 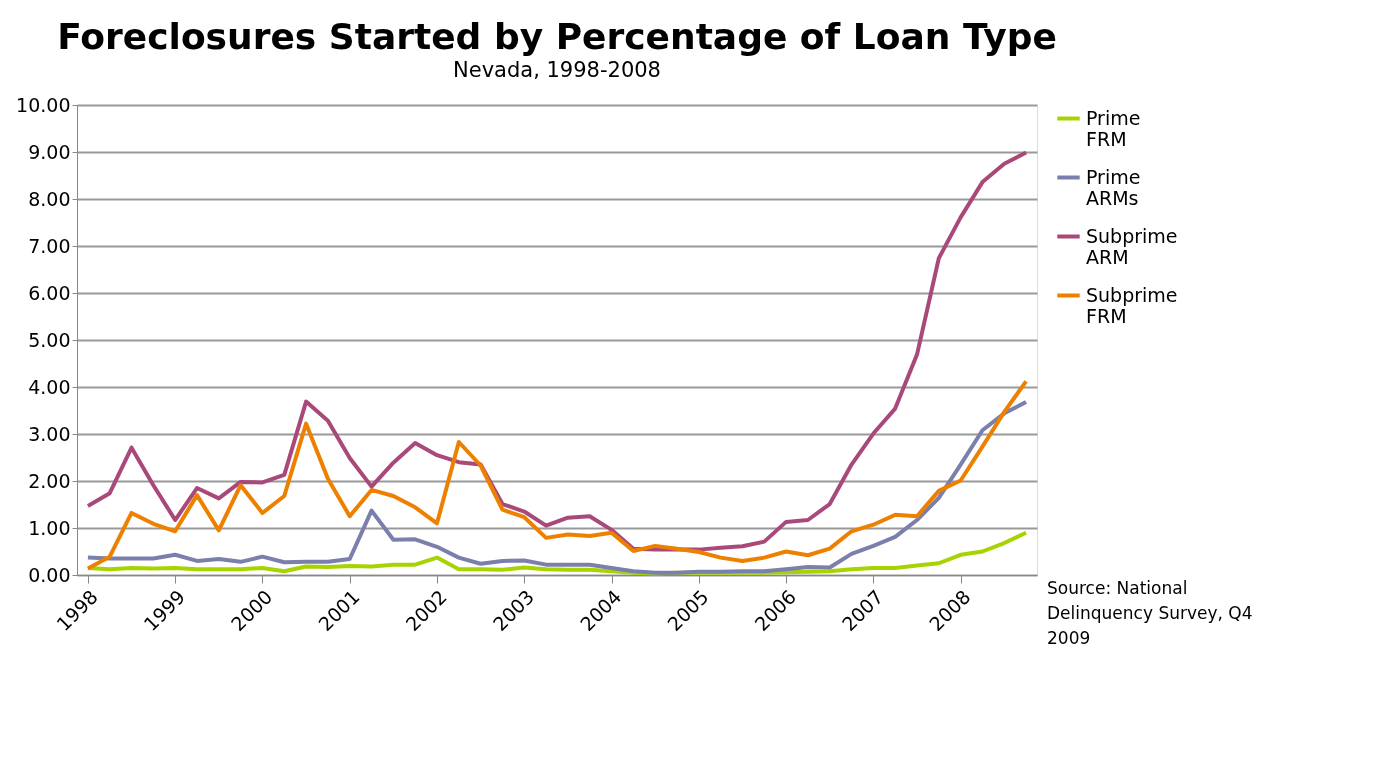 What do you see at coordinates (1113, 187) in the screenshot?
I see `legend-label: Prime ARMs` at bounding box center [1113, 187].